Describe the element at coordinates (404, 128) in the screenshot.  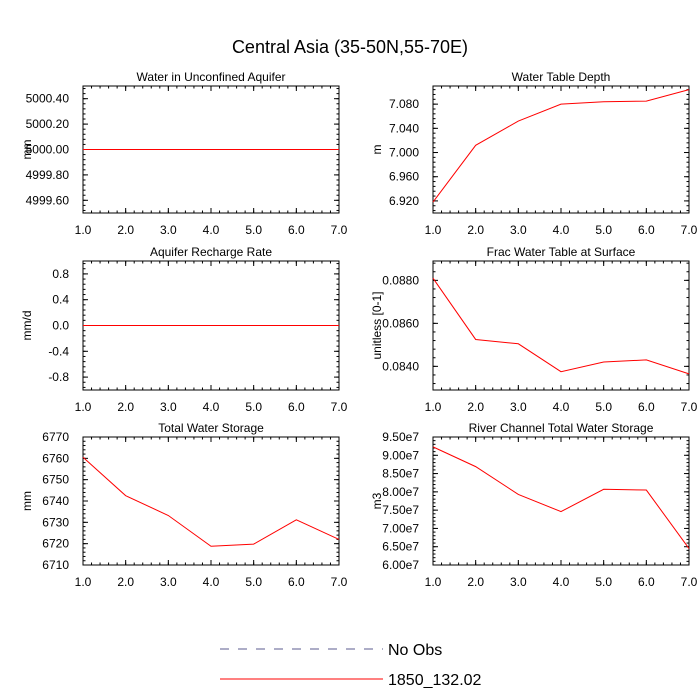
I see `y-tick-label: 7.040` at that location.